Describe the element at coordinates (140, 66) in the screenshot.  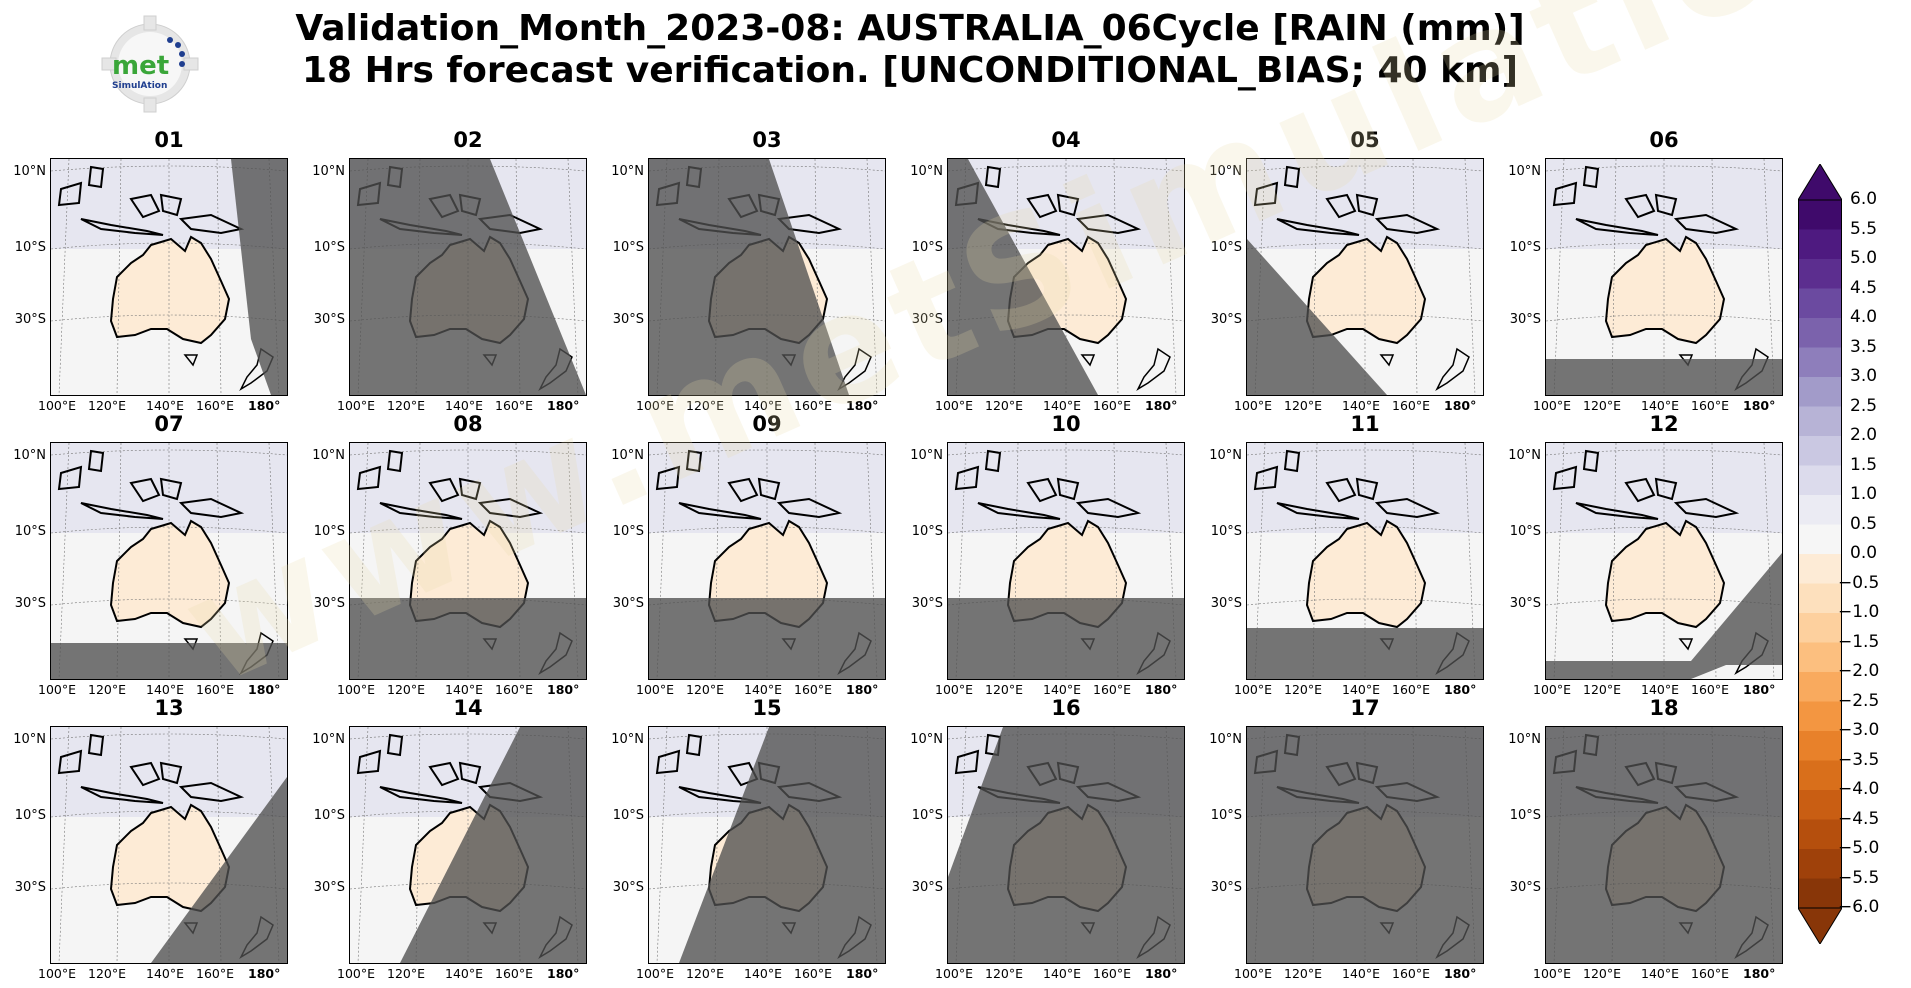
I see `logo-word: met` at that location.